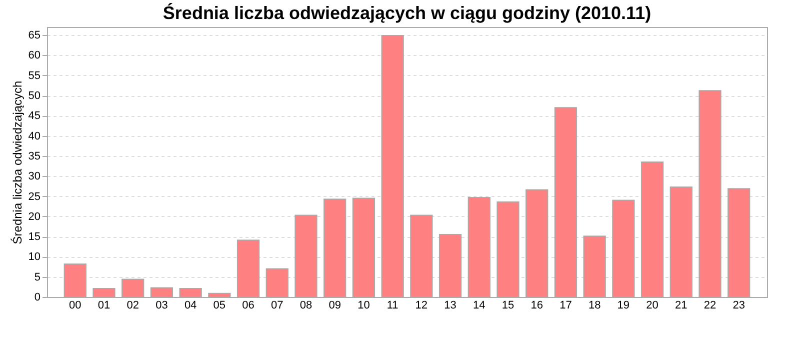 Image resolution: width=800 pixels, height=350 pixels. What do you see at coordinates (508, 306) in the screenshot?
I see `x-tick-label: 15` at bounding box center [508, 306].